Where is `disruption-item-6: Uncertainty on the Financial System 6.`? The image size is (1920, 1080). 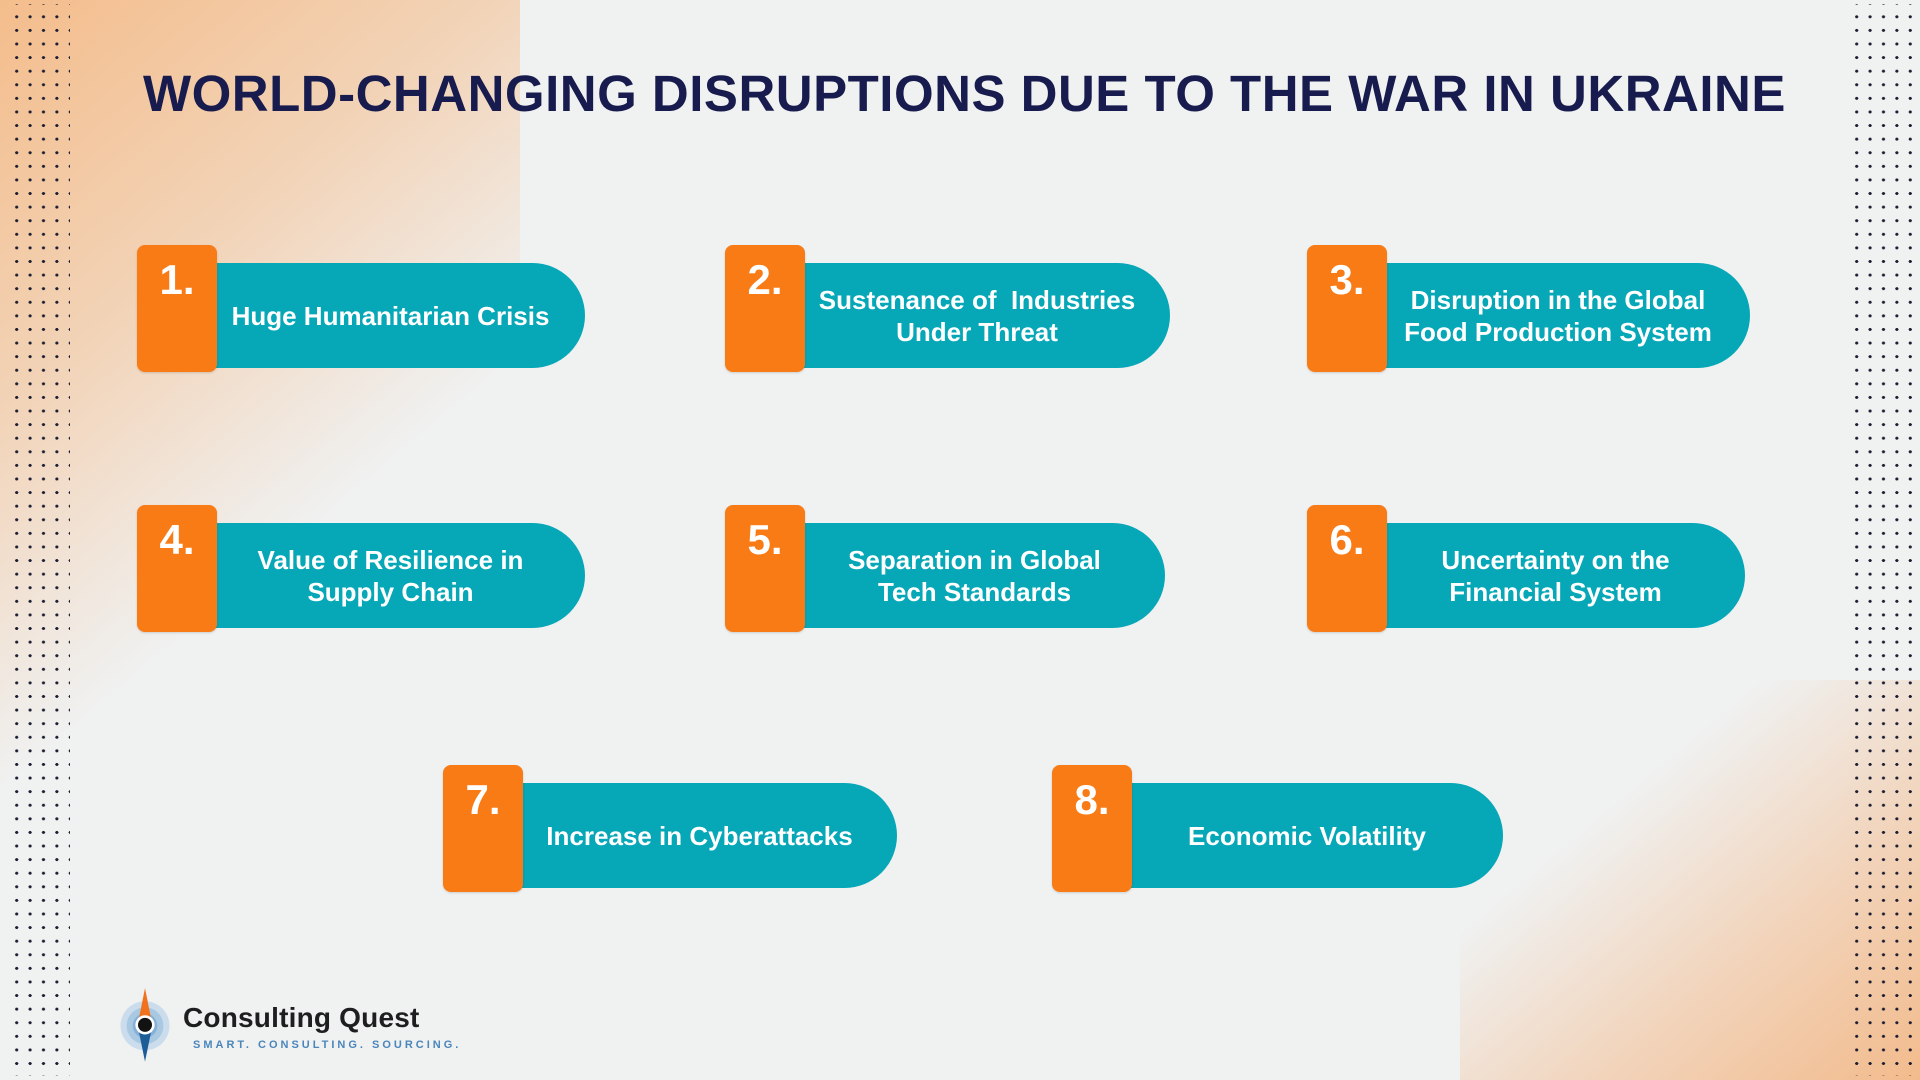
disruption-item-6: Uncertainty on the Financial System 6. is located at coordinates (1567, 570).